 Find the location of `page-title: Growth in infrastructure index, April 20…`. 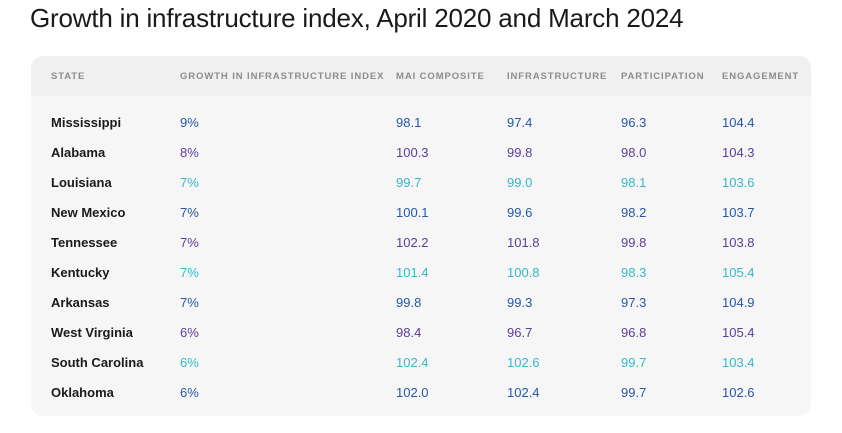

page-title: Growth in infrastructure index, April 20… is located at coordinates (357, 18).